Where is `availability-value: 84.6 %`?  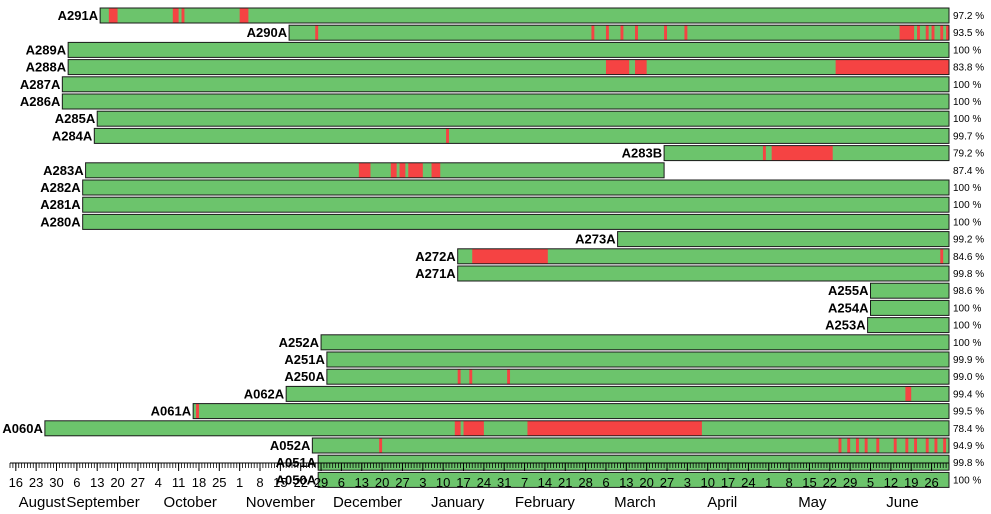 availability-value: 84.6 % is located at coordinates (968, 257).